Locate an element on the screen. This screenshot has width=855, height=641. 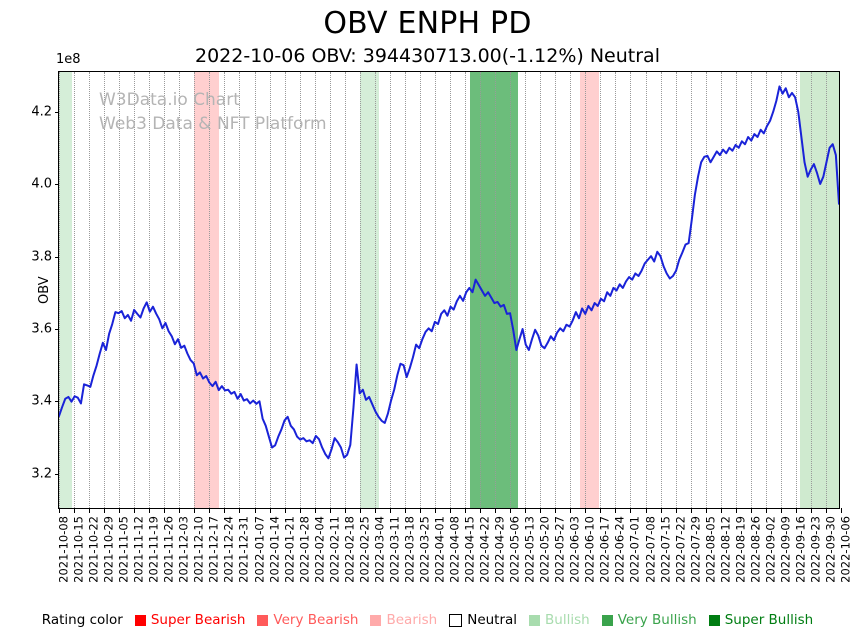
legend-label: Bearish is located at coordinates (412, 620).